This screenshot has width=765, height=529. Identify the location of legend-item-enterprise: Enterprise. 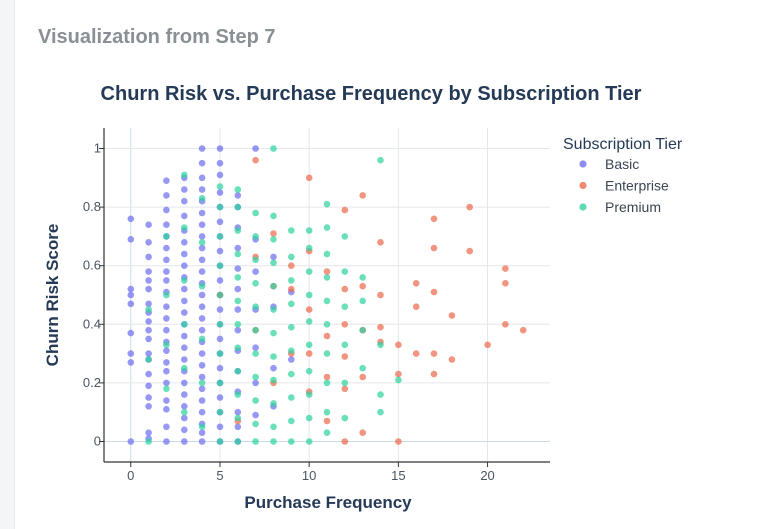
(624, 186).